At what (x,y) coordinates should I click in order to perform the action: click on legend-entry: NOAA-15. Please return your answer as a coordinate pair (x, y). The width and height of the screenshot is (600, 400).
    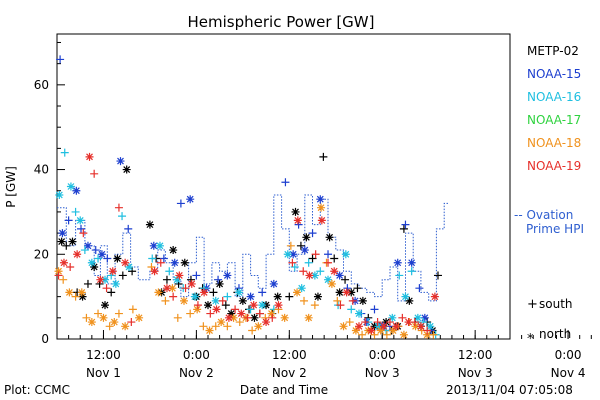
    Looking at the image, I should click on (554, 74).